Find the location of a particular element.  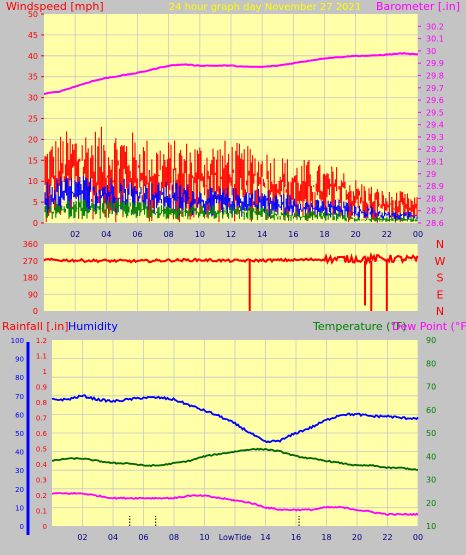

direction-tick-label: 180 is located at coordinates (30, 278).